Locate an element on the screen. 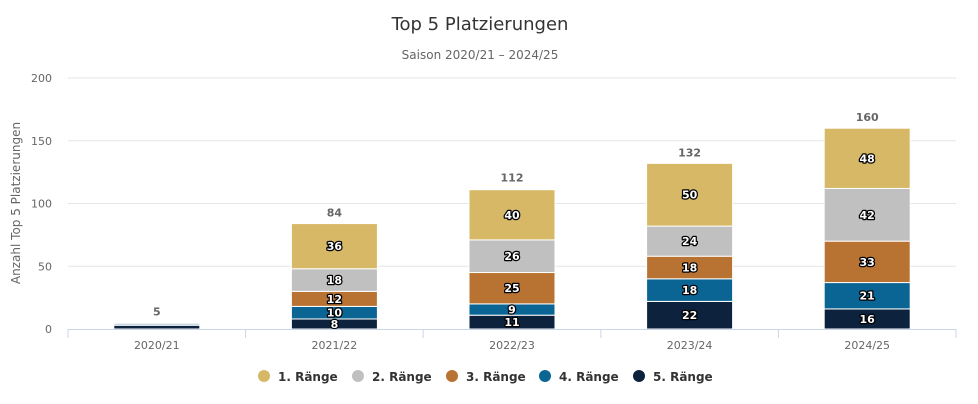 This screenshot has height=404, width=978. legend-label: 3. Ränge is located at coordinates (496, 377).